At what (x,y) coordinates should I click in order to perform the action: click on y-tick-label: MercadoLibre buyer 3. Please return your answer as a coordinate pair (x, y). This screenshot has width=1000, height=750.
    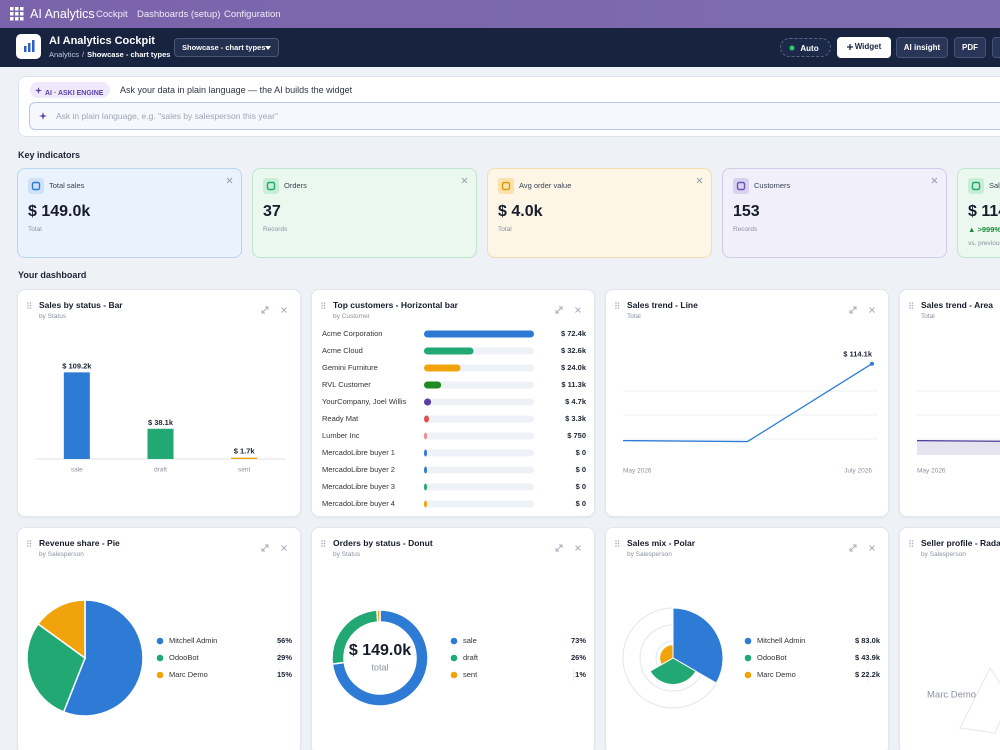
    Looking at the image, I should click on (358, 486).